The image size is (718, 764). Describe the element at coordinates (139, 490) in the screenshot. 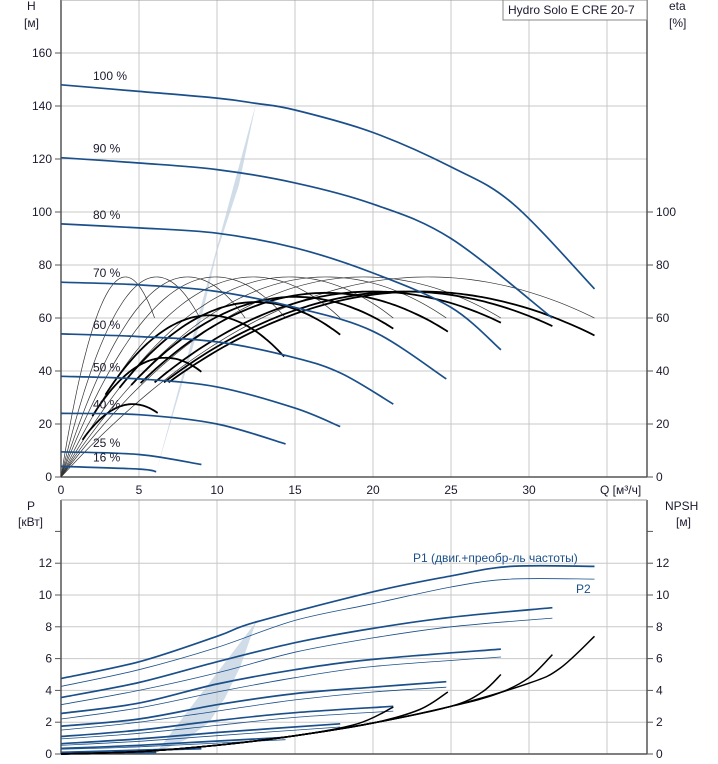

I see `x-tick-label: 5` at that location.